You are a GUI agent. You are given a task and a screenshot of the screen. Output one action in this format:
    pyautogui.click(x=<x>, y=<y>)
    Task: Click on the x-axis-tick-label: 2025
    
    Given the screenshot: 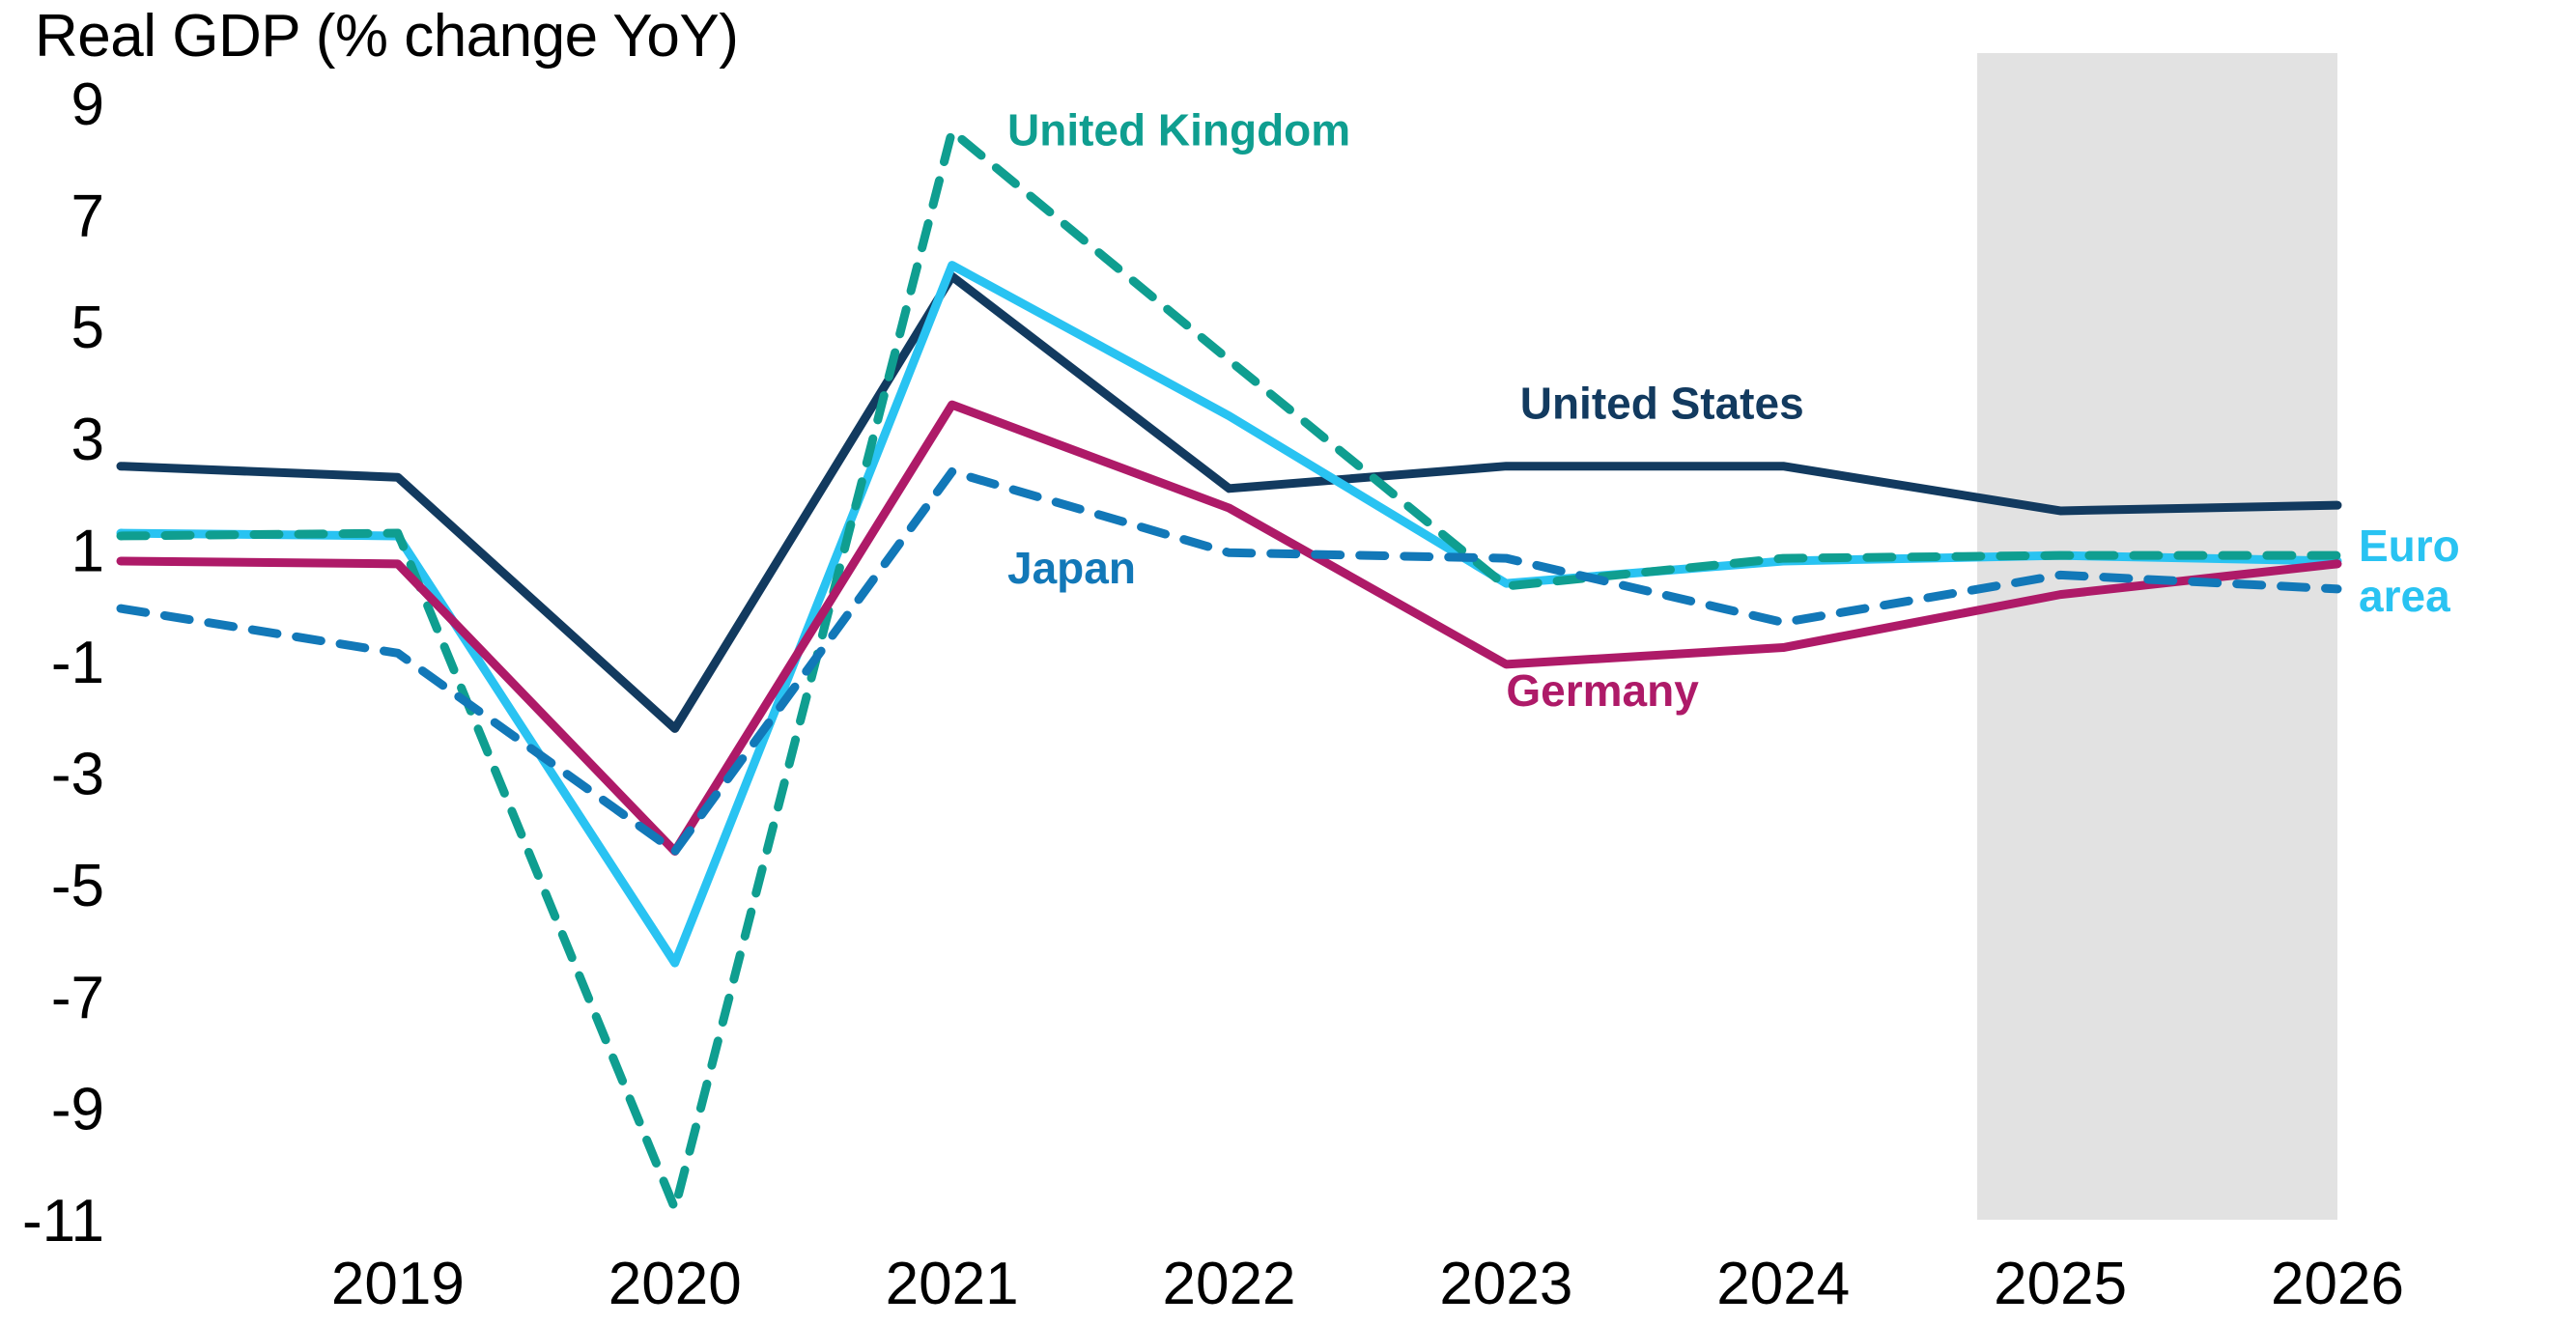 What is the action you would take?
    pyautogui.click(x=2060, y=1284)
    